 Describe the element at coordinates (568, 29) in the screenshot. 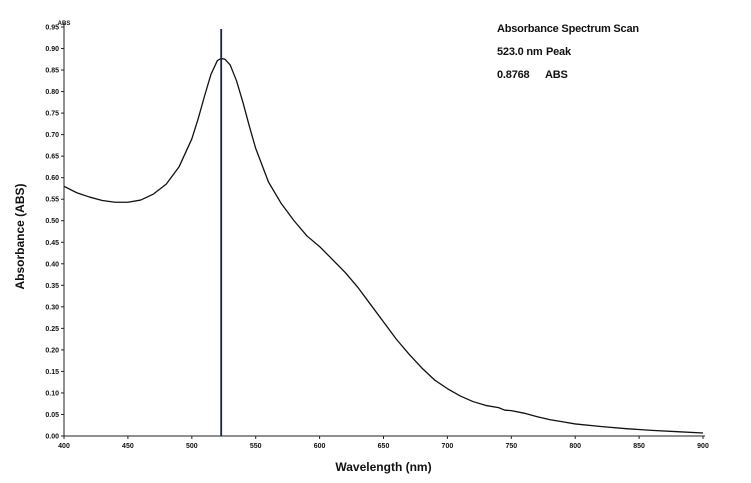

I see `annotation-title: Absorbance Spectrum Scan` at that location.